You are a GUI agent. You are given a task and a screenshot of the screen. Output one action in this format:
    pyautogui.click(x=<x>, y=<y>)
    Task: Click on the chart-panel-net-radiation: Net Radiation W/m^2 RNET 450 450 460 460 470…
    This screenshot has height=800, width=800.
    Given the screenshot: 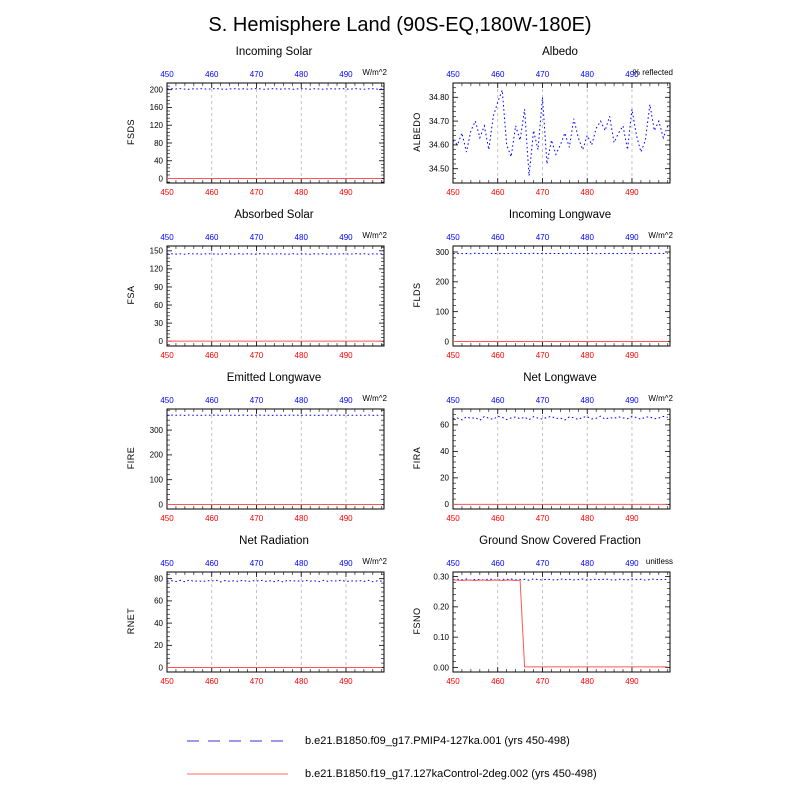 What is the action you would take?
    pyautogui.click(x=257, y=616)
    